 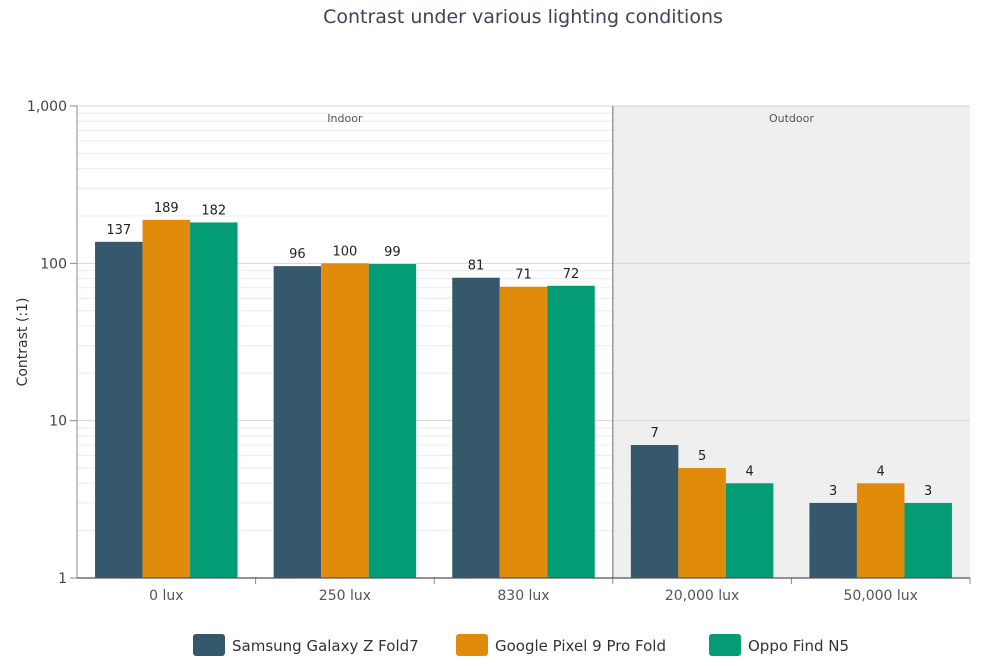 I want to click on y-axis-title: Contrast (:1), so click(x=23, y=342).